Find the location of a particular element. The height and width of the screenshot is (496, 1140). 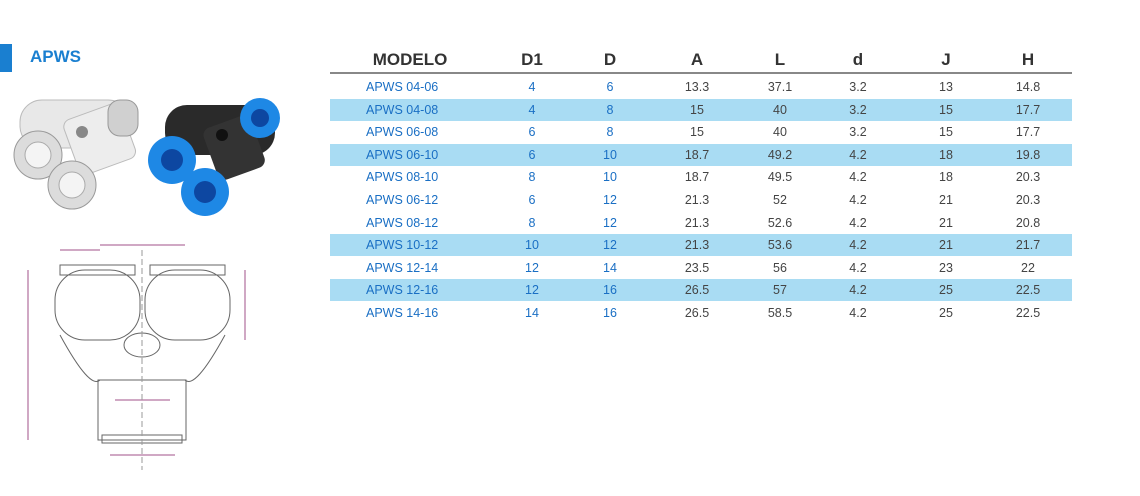

value-cell: 23 is located at coordinates (946, 267).